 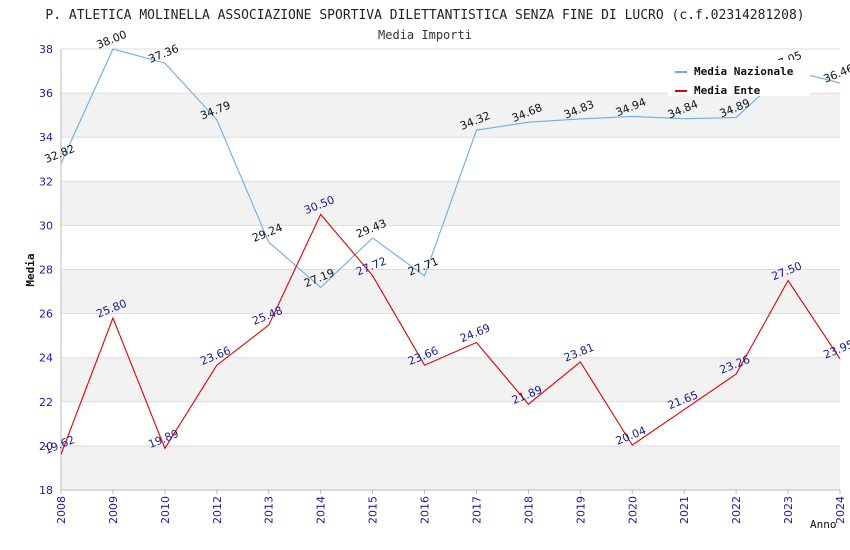 What do you see at coordinates (727, 90) in the screenshot?
I see `legend-label-media-ente: Media Ente` at bounding box center [727, 90].